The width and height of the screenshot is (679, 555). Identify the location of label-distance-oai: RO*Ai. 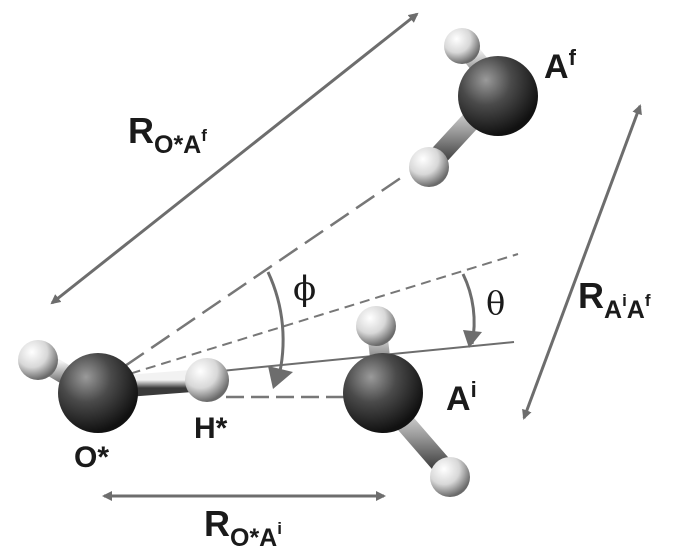
(243, 527).